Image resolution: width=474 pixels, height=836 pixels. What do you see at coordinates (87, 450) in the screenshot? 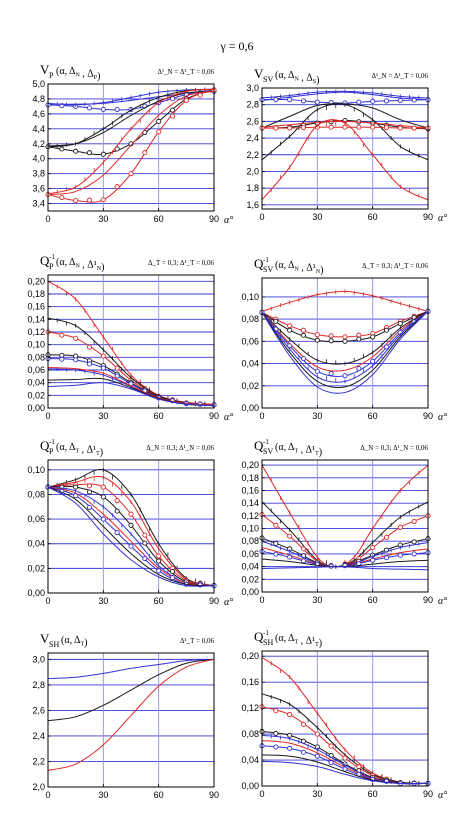
I see `panel-title-args-part: , Δ¹` at bounding box center [87, 450].